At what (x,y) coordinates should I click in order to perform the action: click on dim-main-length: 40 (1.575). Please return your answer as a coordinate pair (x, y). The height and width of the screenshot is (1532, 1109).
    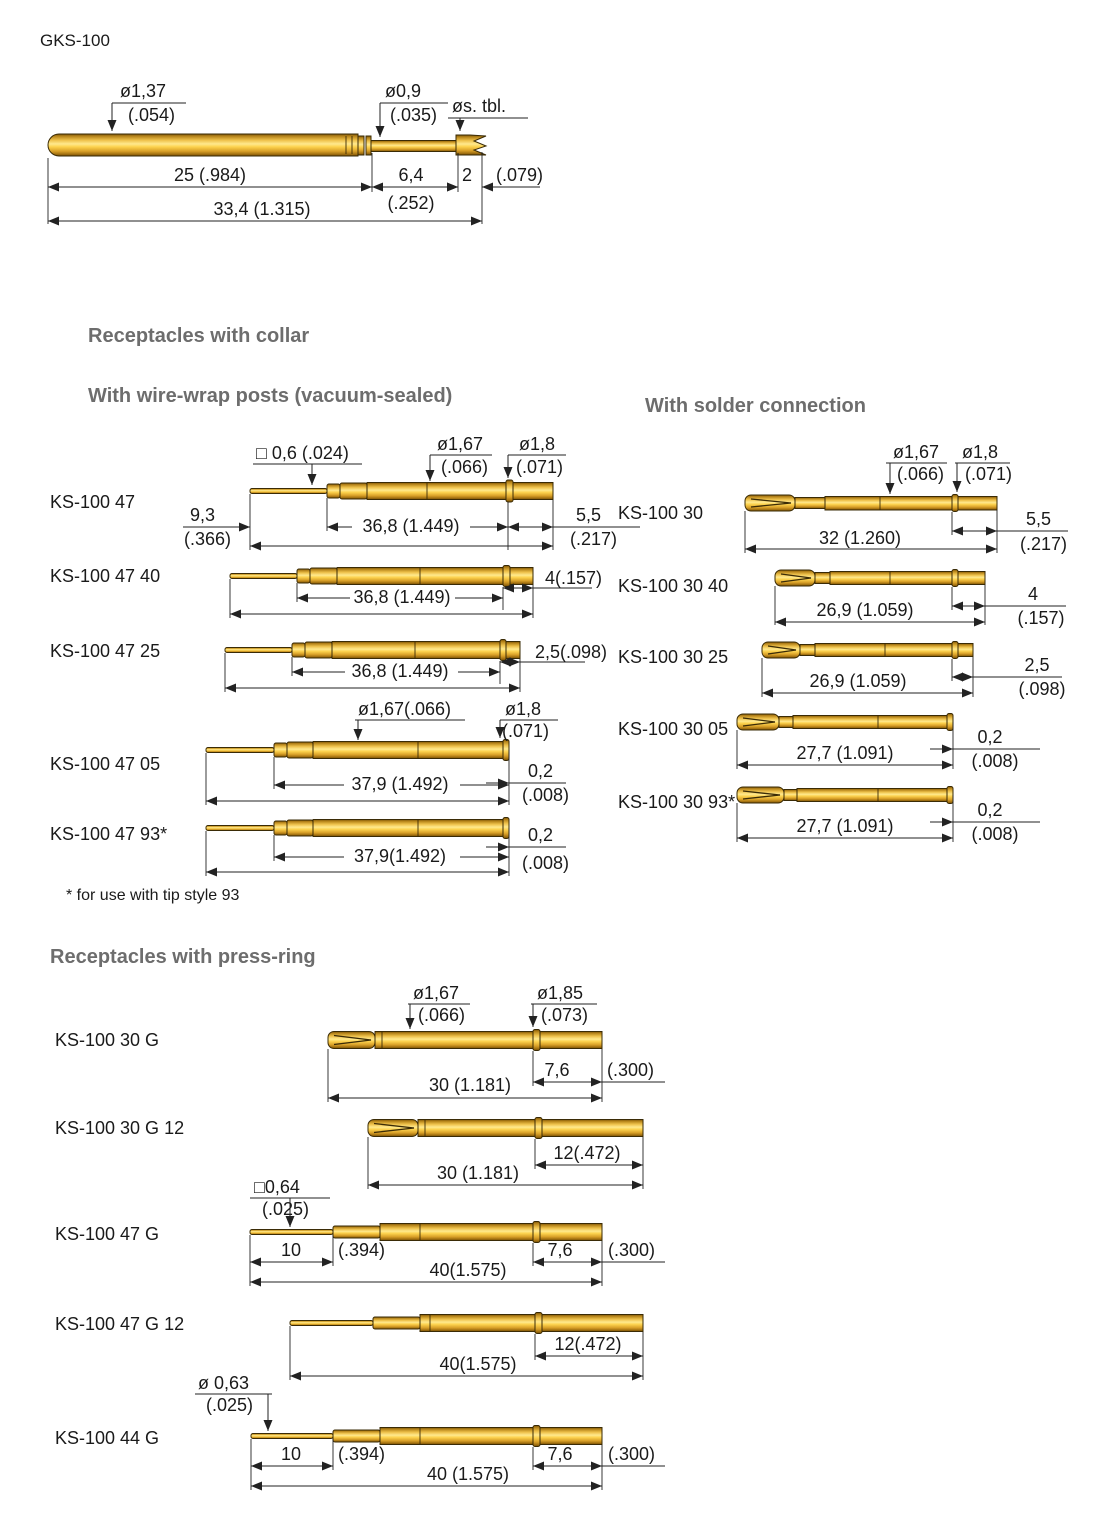
    Looking at the image, I should click on (468, 1474).